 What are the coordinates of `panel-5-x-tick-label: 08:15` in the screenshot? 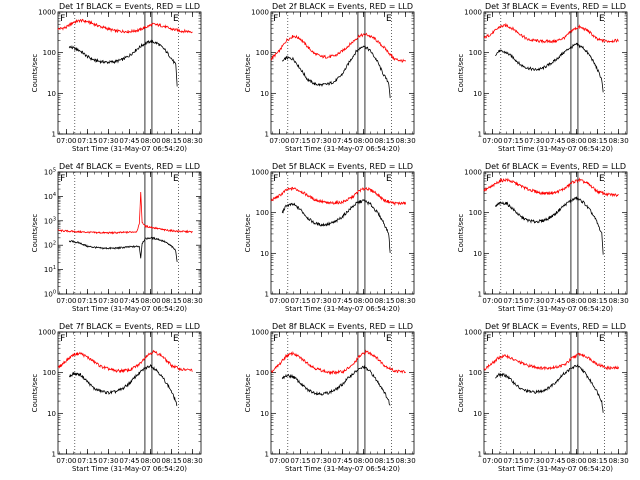 It's located at (384, 301).